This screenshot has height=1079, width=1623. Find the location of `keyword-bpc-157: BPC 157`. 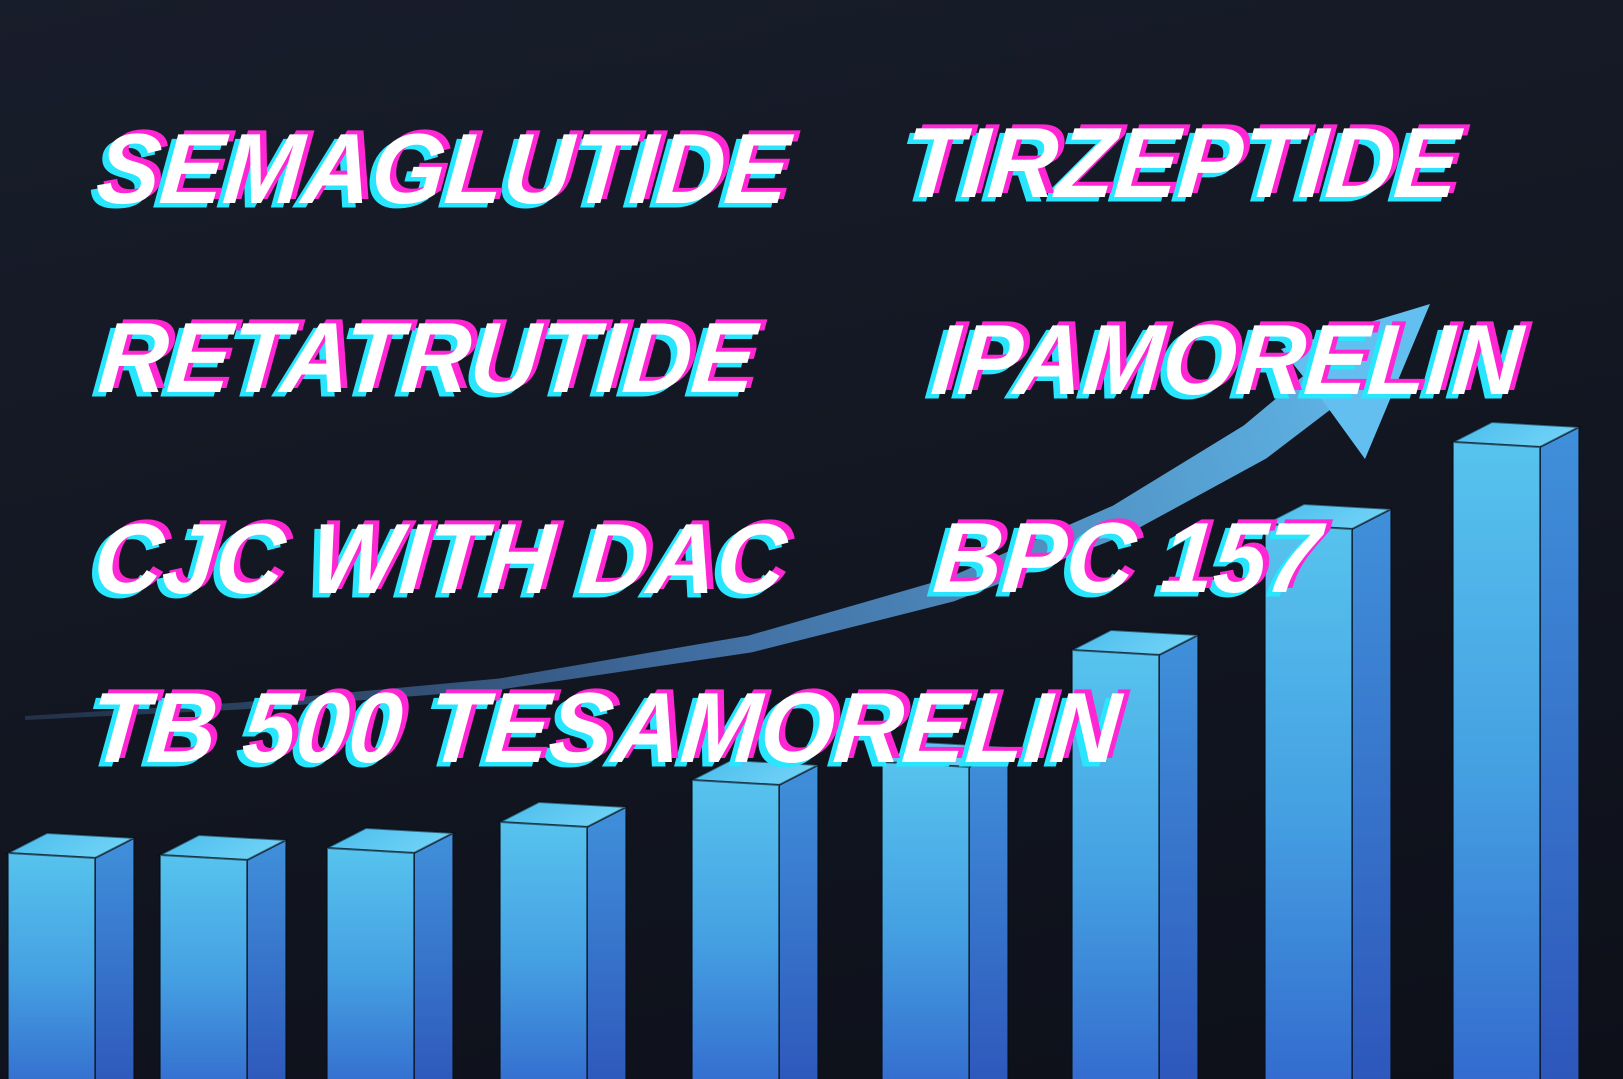

keyword-bpc-157: BPC 157 is located at coordinates (1127, 558).